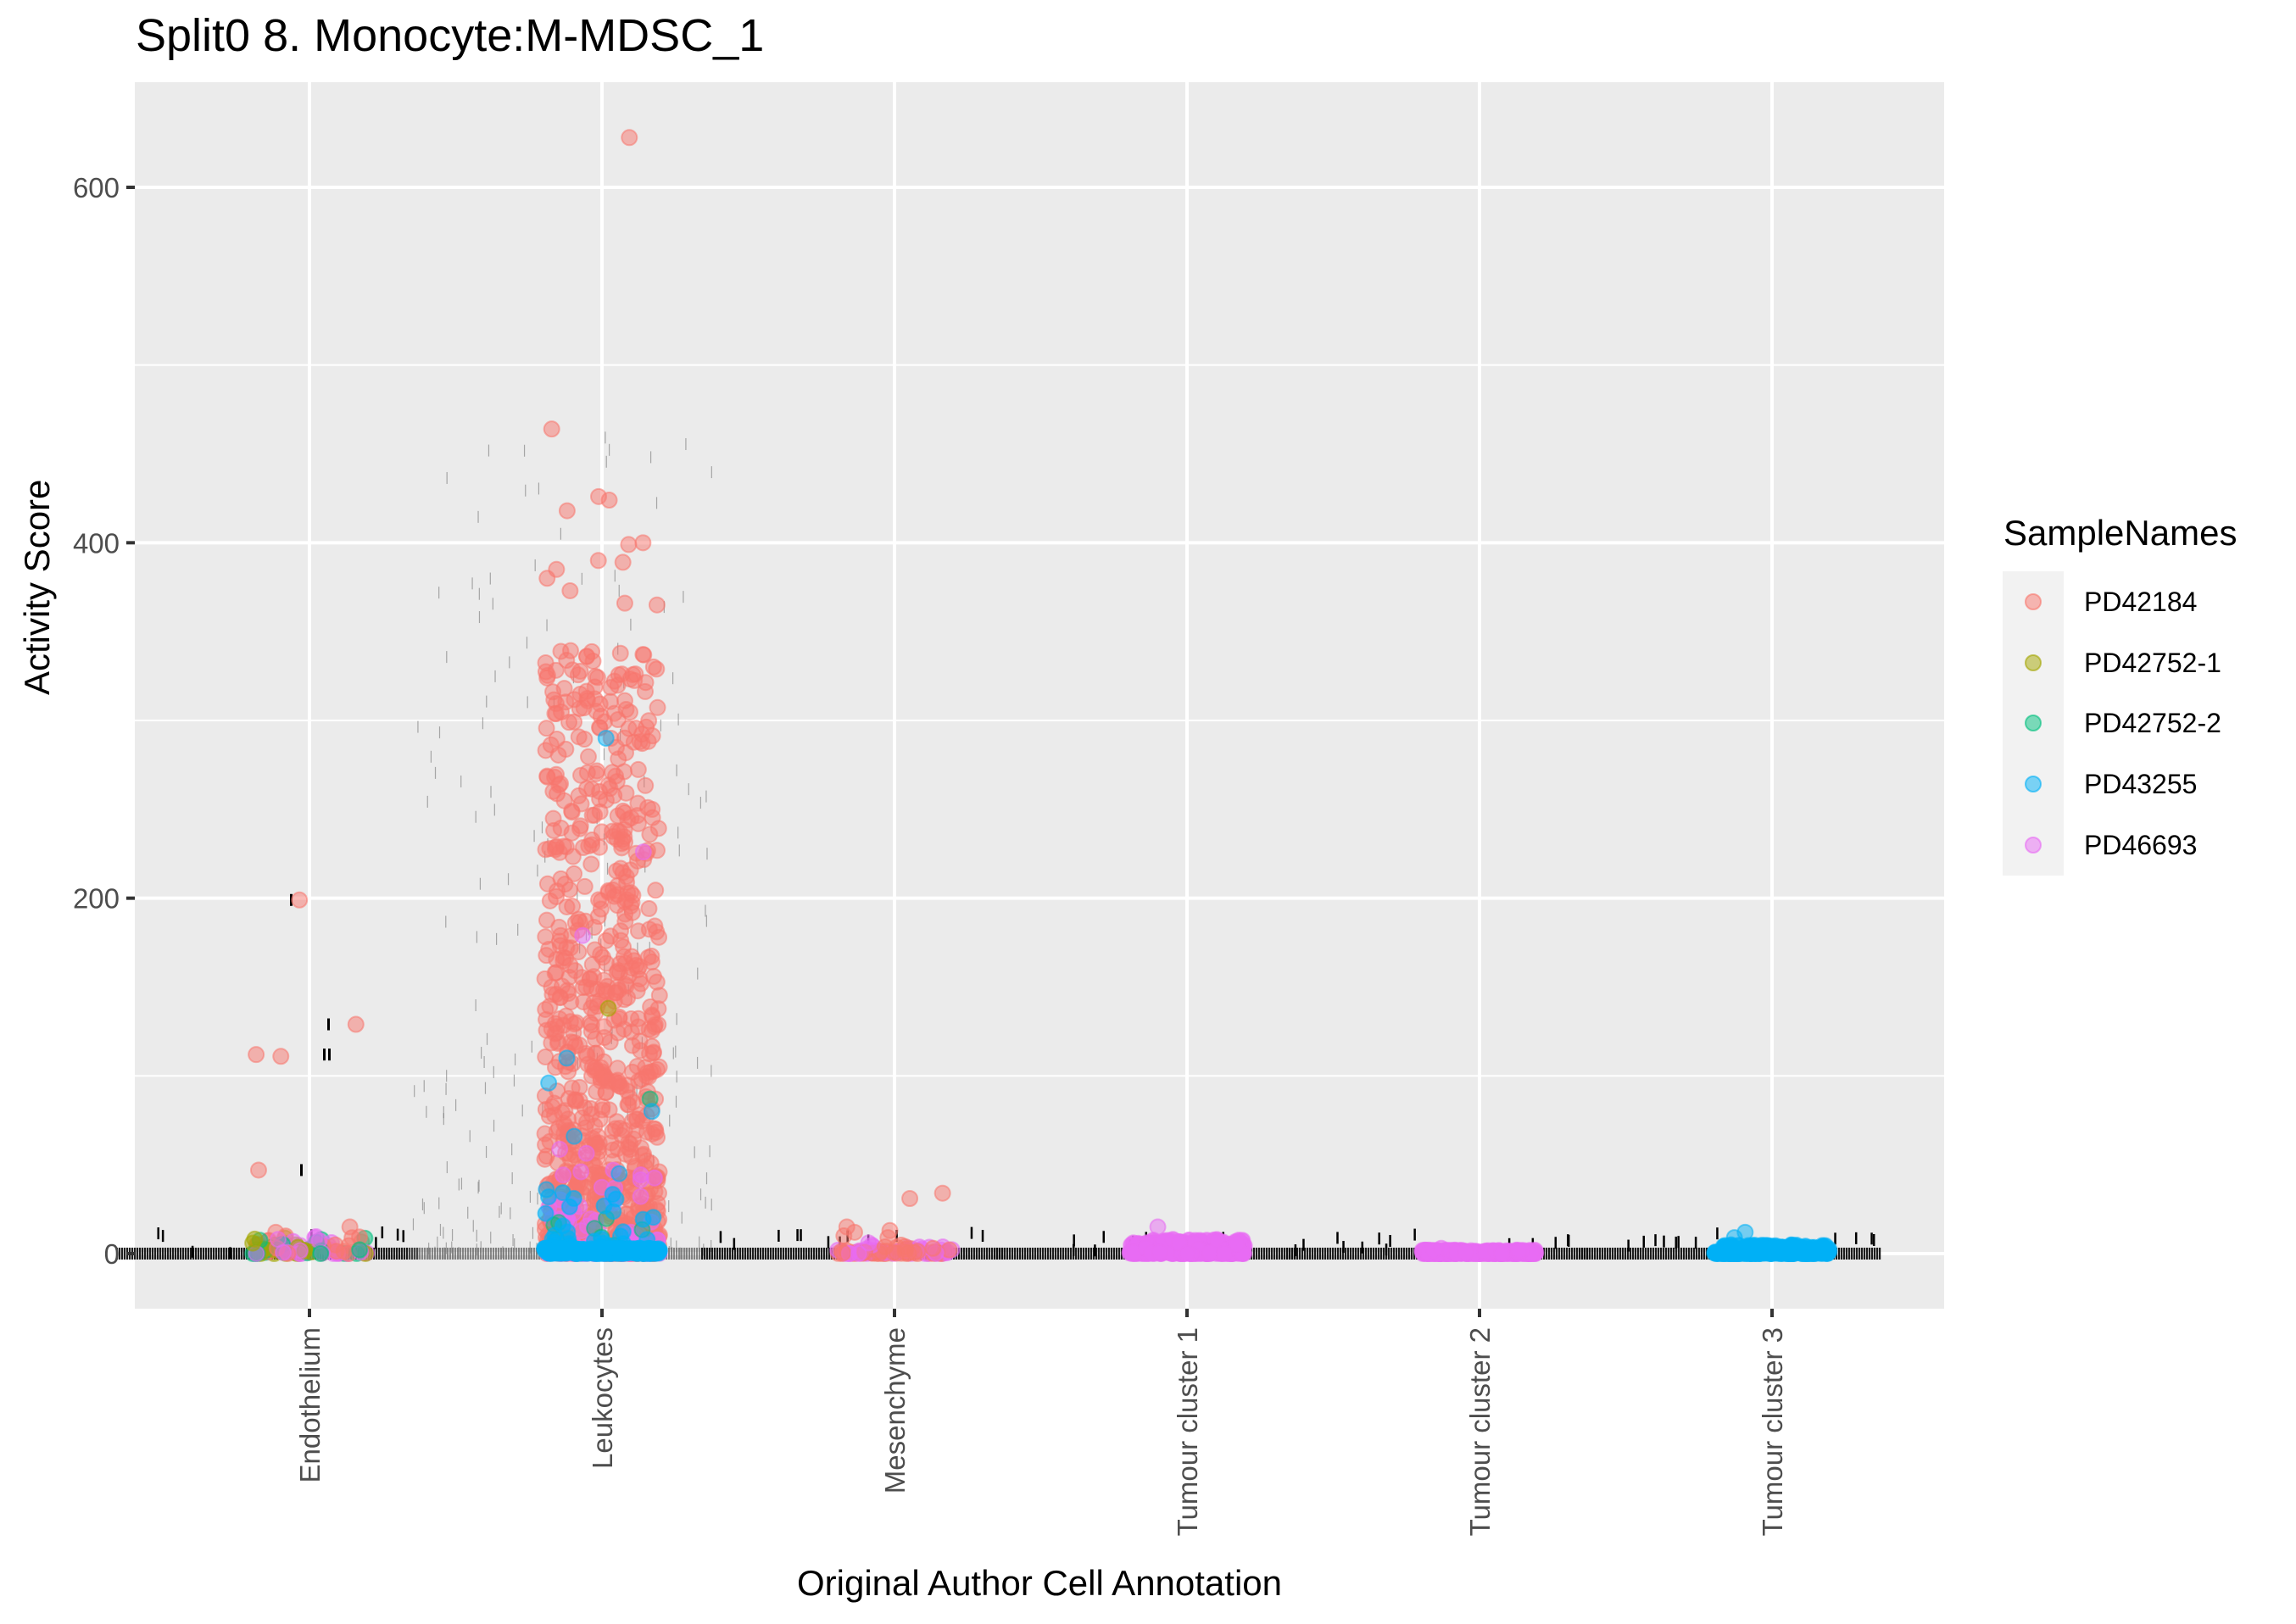  What do you see at coordinates (1772, 1431) in the screenshot?
I see `x-tick-label: Tumour cluster 3` at bounding box center [1772, 1431].